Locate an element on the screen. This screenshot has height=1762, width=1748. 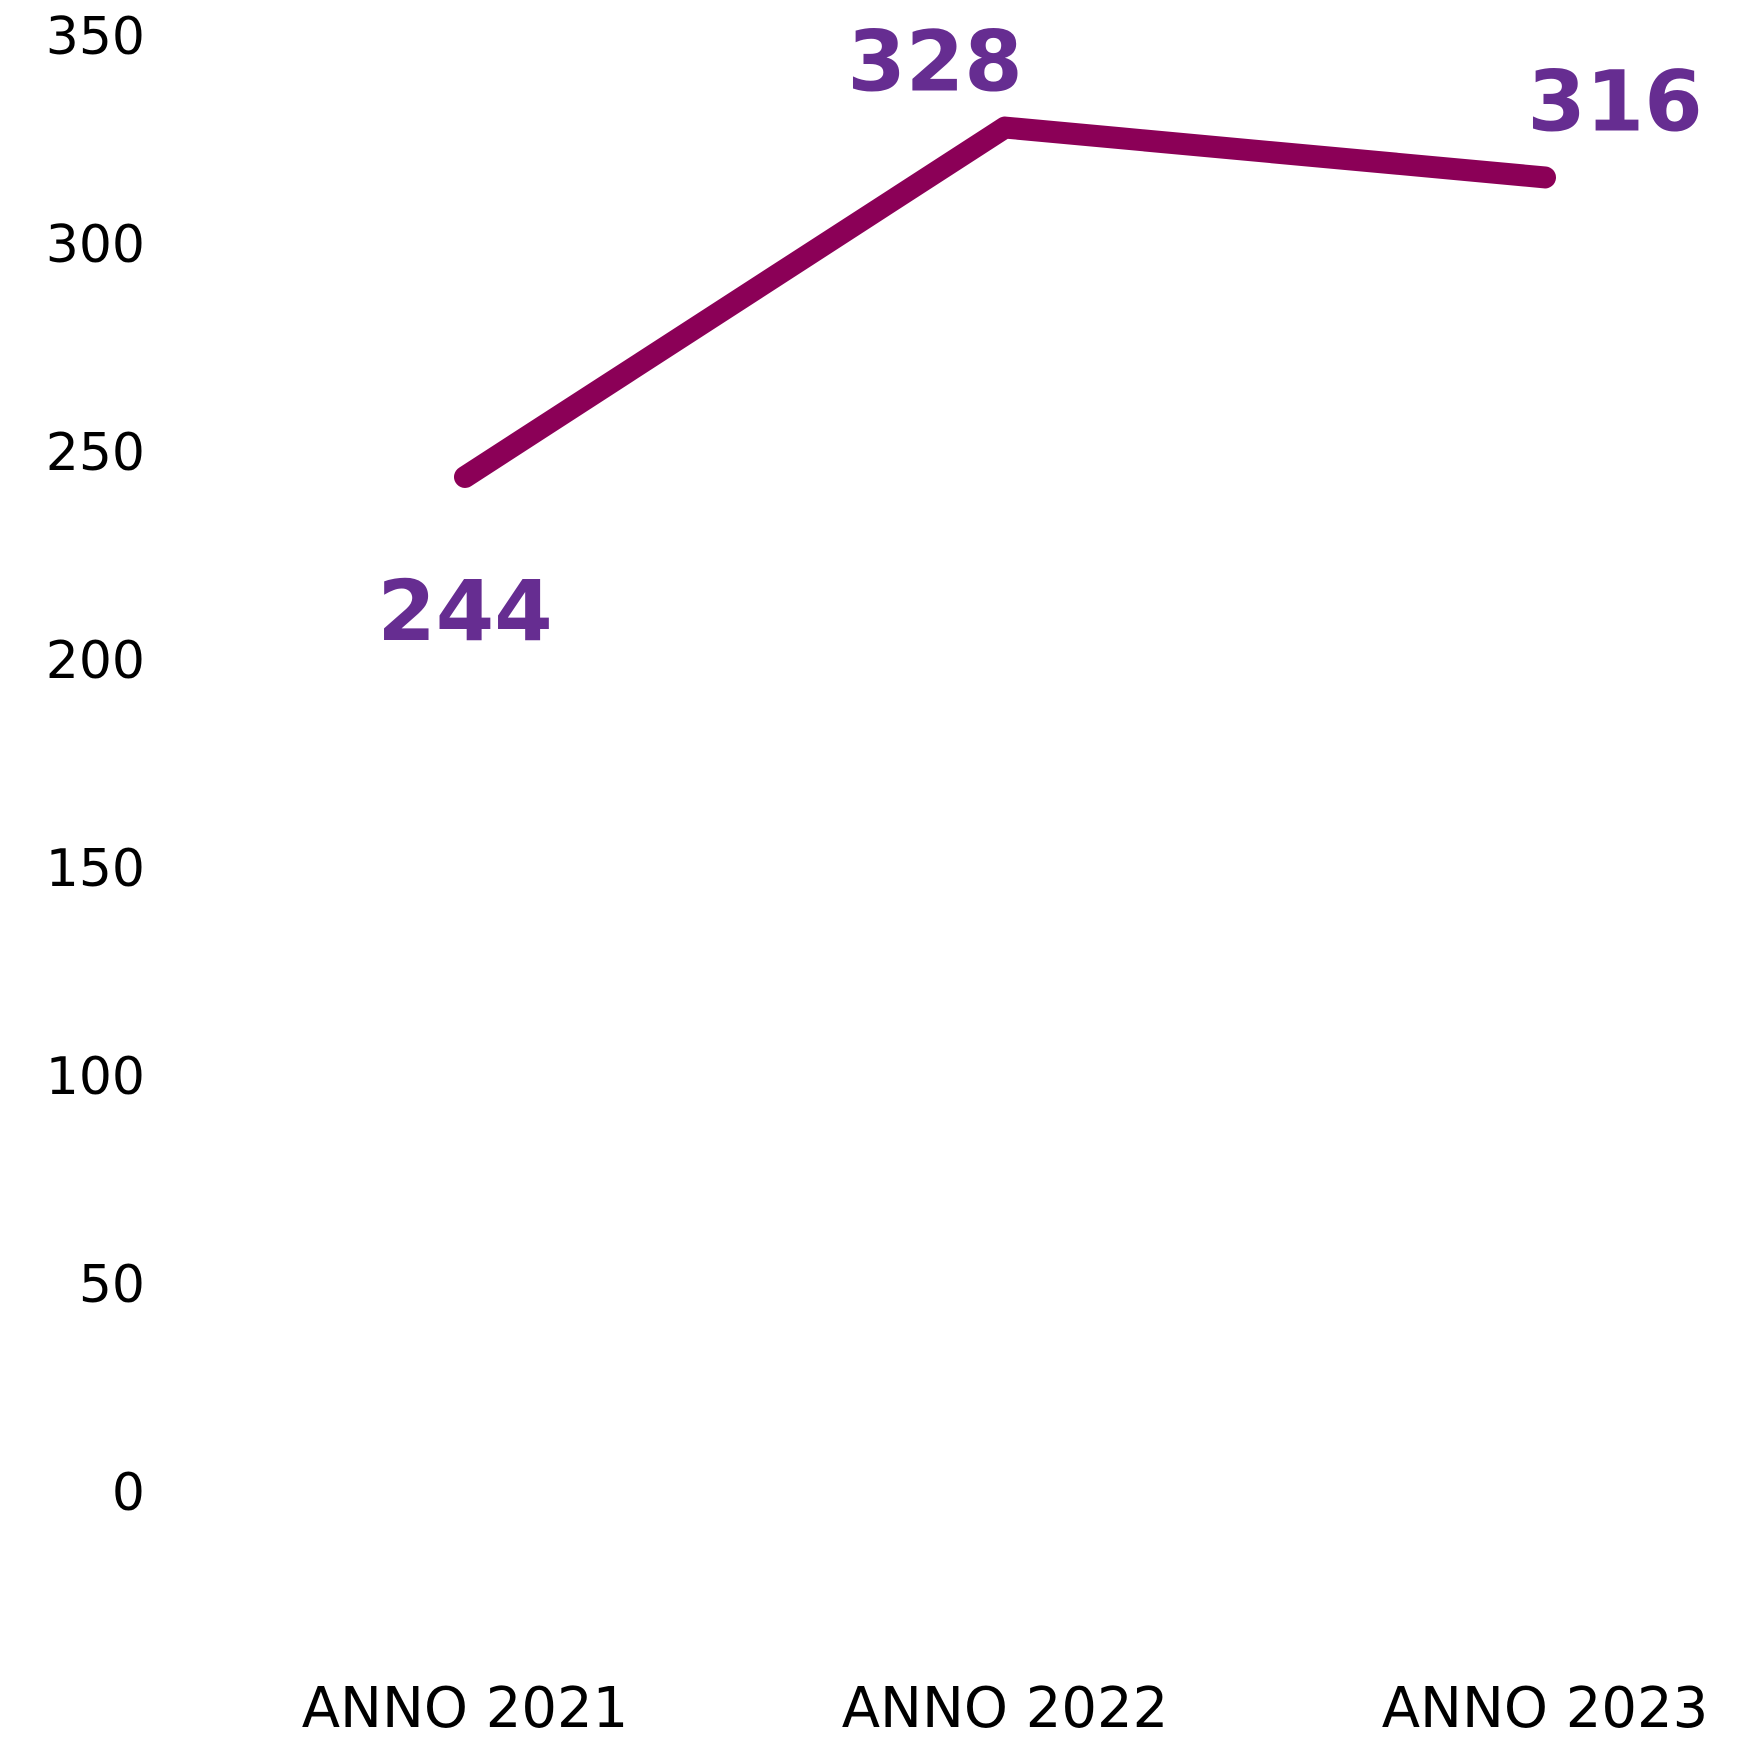
y-tick-label: 200 is located at coordinates (95, 661).